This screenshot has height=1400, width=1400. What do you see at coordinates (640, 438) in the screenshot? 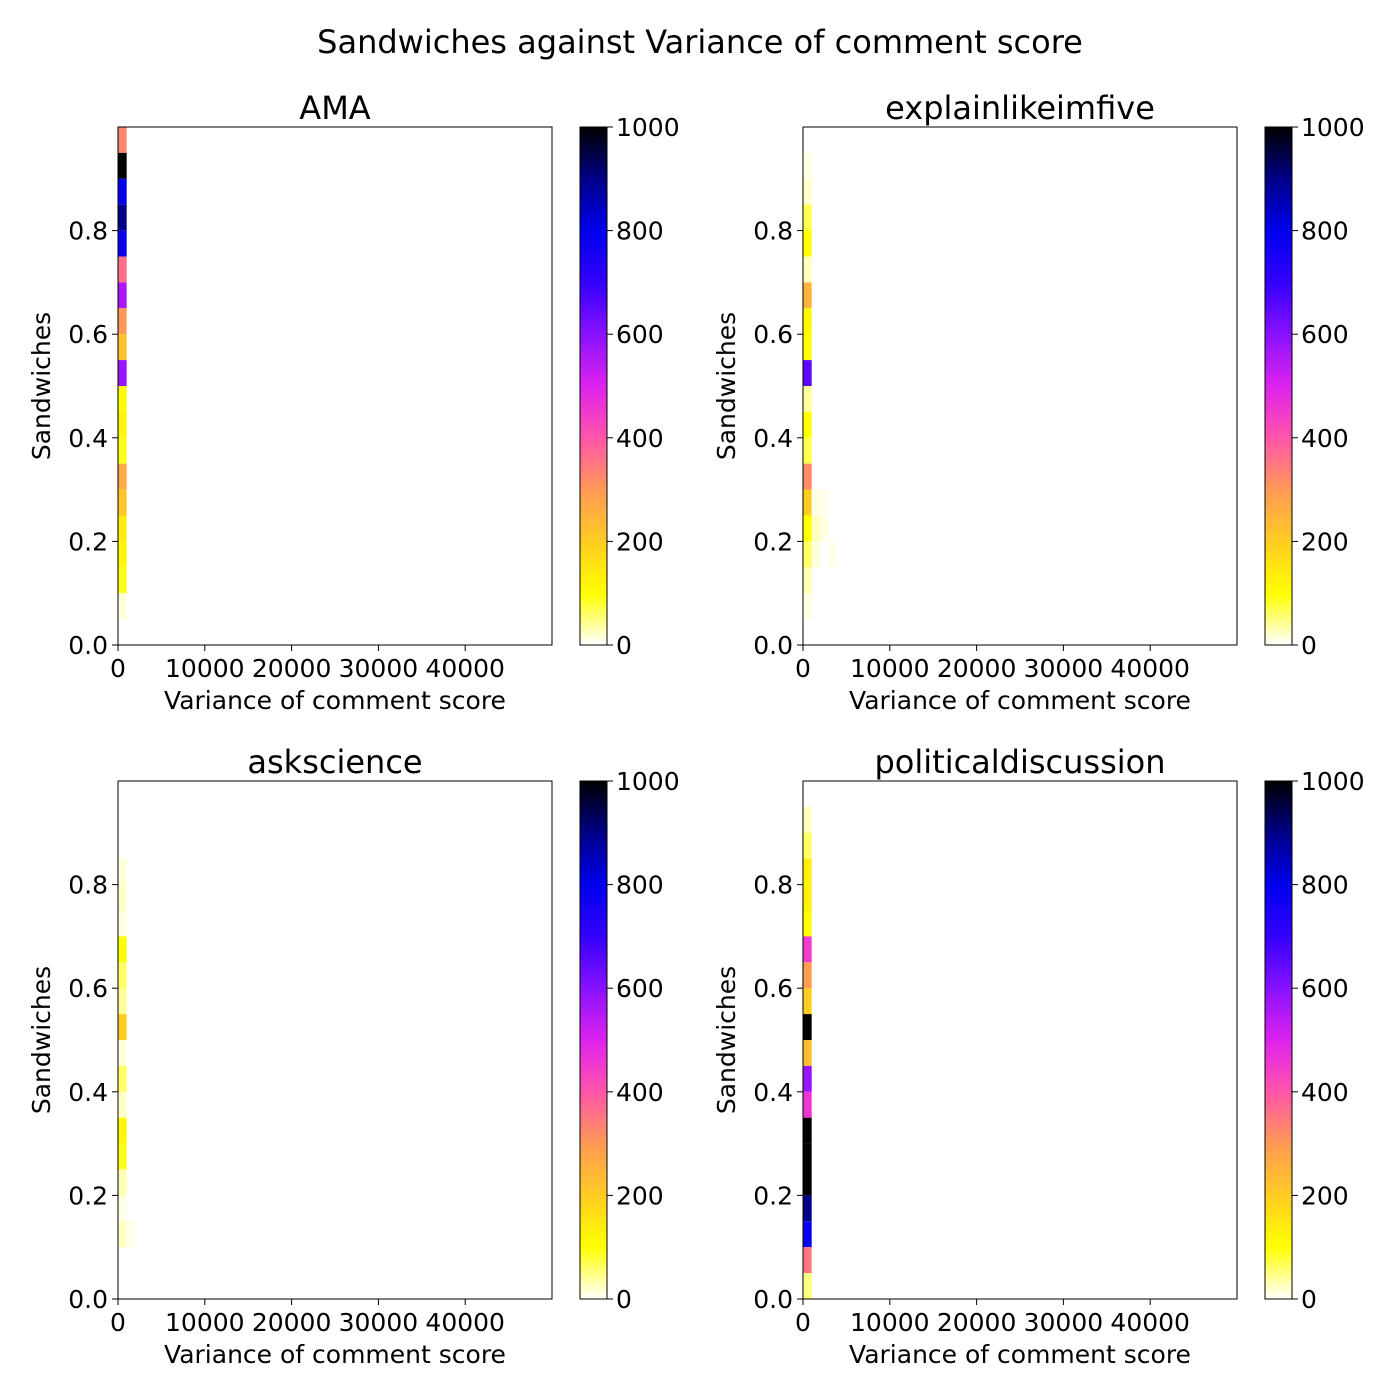
I see `colorbar-tick-label: 400` at bounding box center [640, 438].